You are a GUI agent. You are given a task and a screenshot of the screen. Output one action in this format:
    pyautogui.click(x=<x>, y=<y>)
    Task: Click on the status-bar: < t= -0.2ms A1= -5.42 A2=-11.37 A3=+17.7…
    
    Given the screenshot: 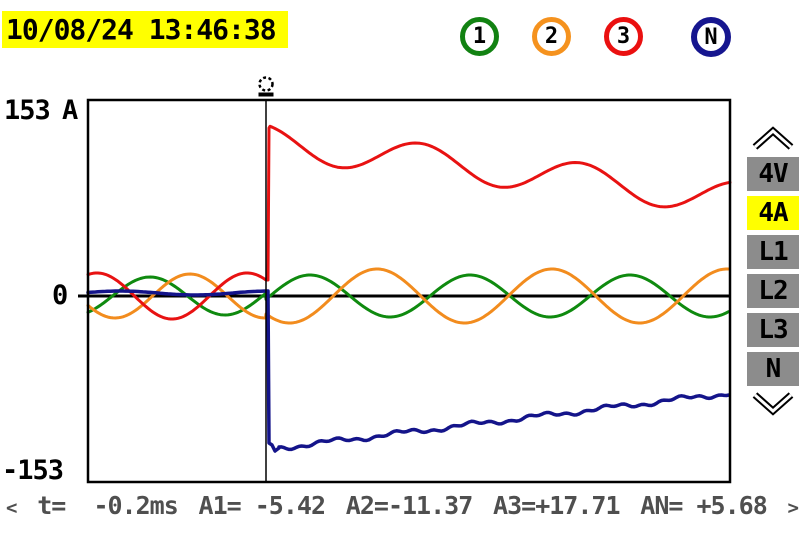 What is the action you would take?
    pyautogui.click(x=402, y=505)
    